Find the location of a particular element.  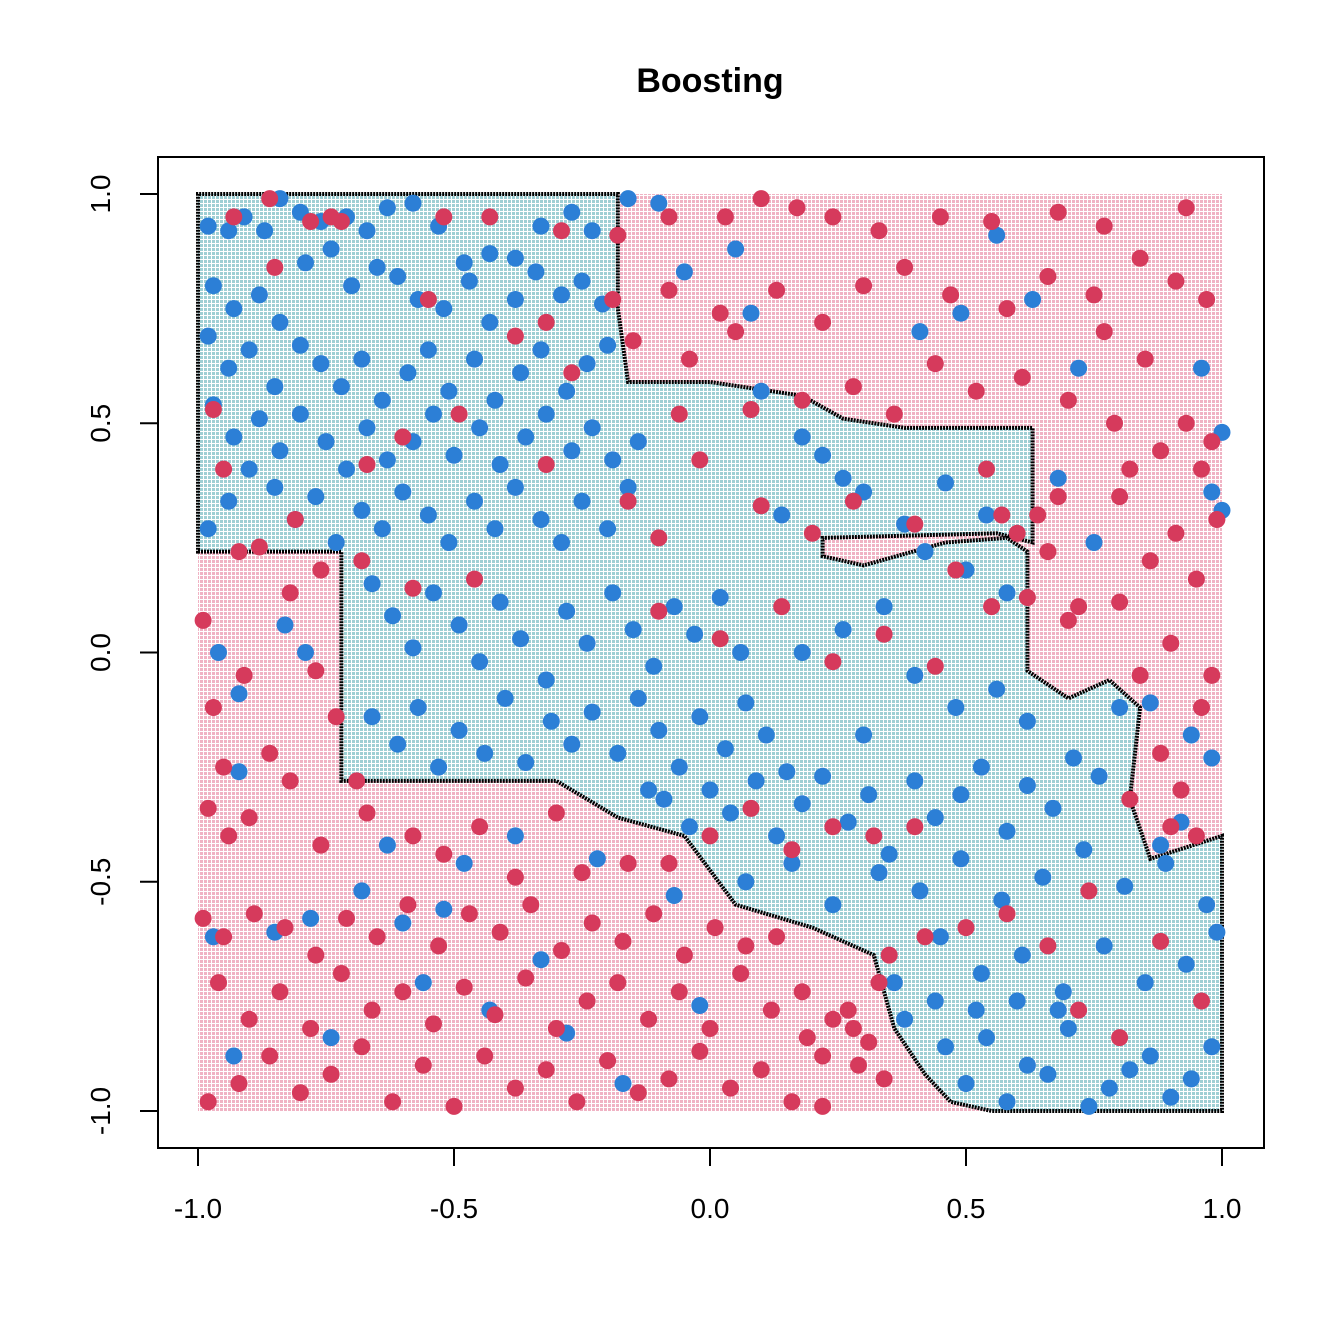

y-axis: -1.0 -0.5 0.0 0.5 1.0 is located at coordinates (122, 655).